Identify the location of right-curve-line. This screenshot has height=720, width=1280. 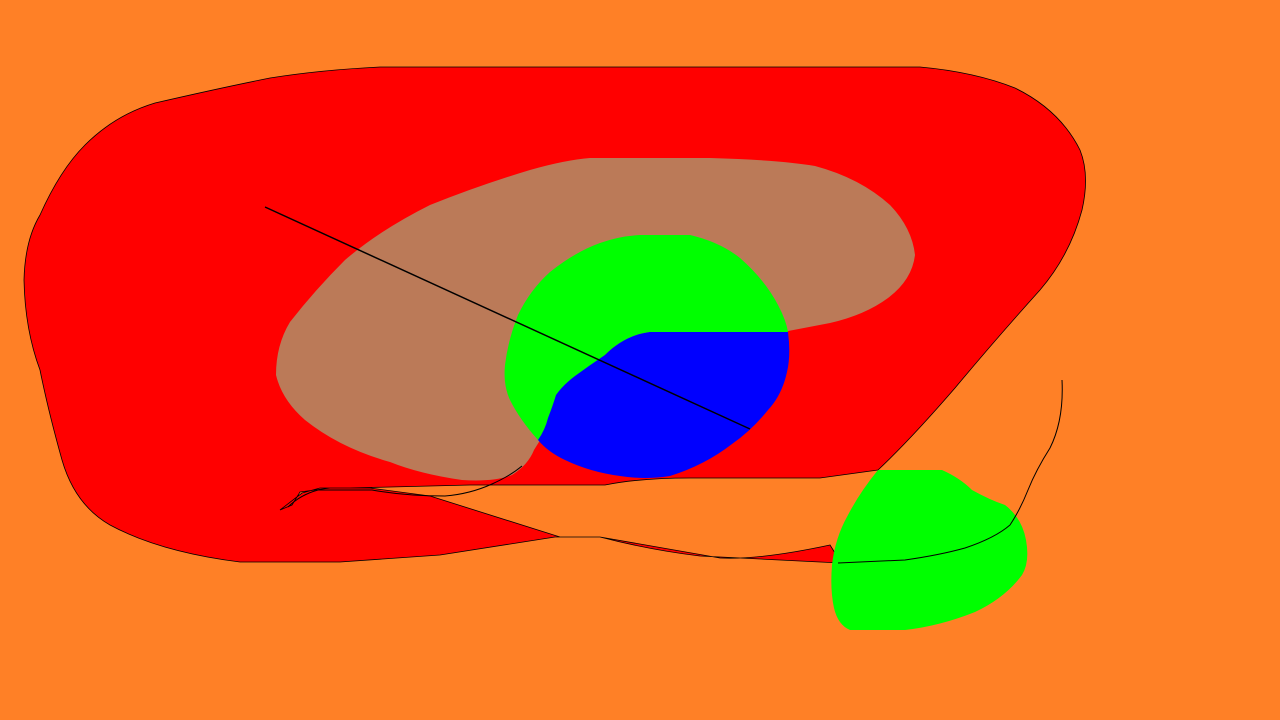
(950, 471).